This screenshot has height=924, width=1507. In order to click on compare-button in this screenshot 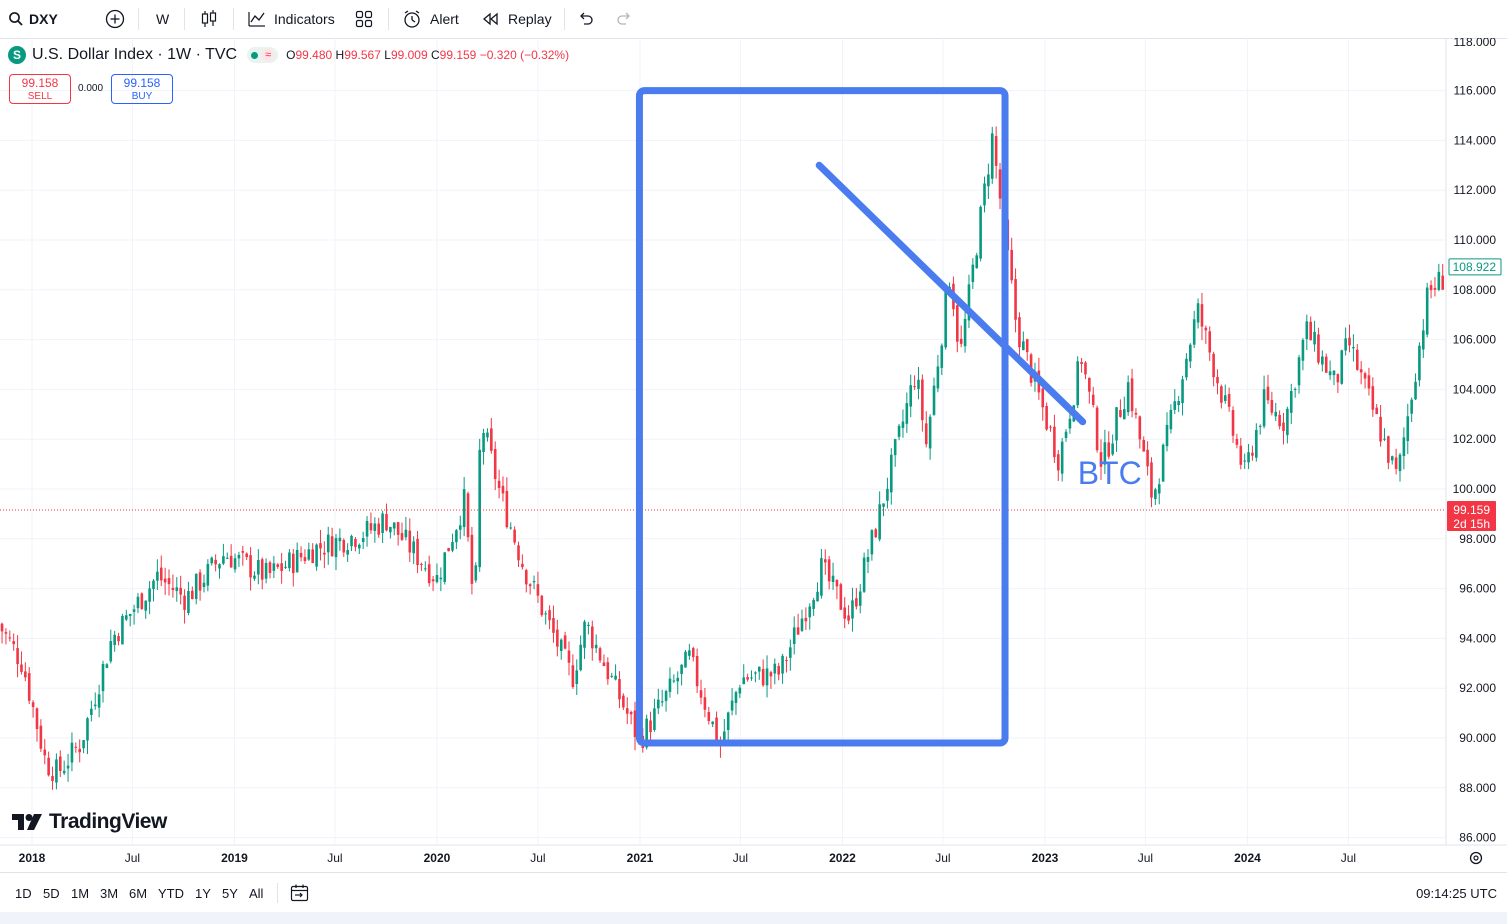, I will do `click(115, 19)`.